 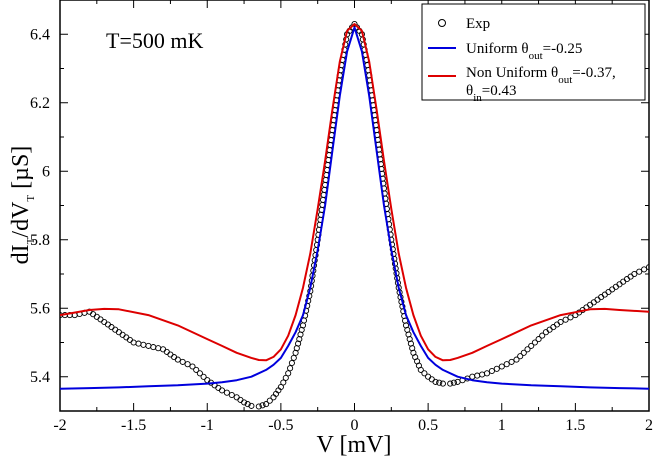 I want to click on y-axis-title: dIT/dVT [µS], so click(x=22, y=205).